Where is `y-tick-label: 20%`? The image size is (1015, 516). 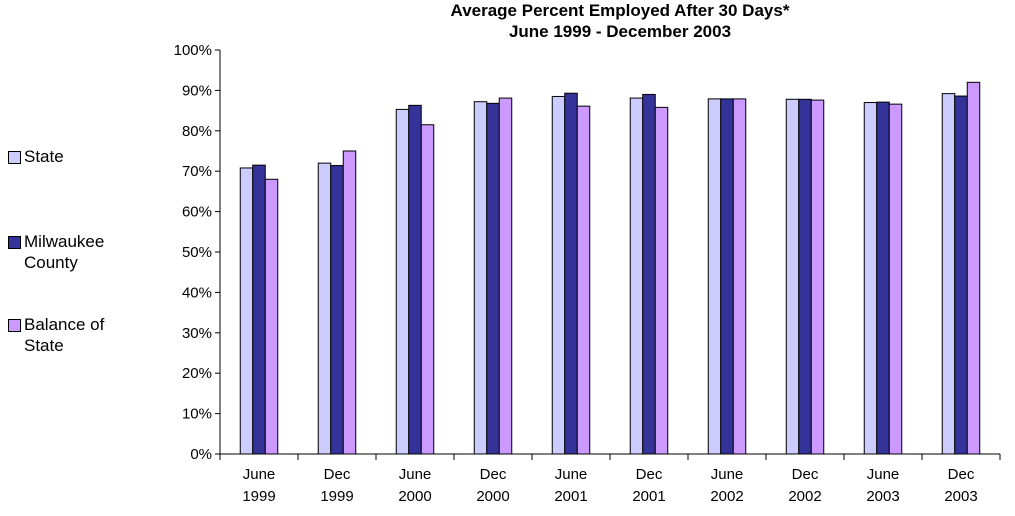 y-tick-label: 20% is located at coordinates (197, 373).